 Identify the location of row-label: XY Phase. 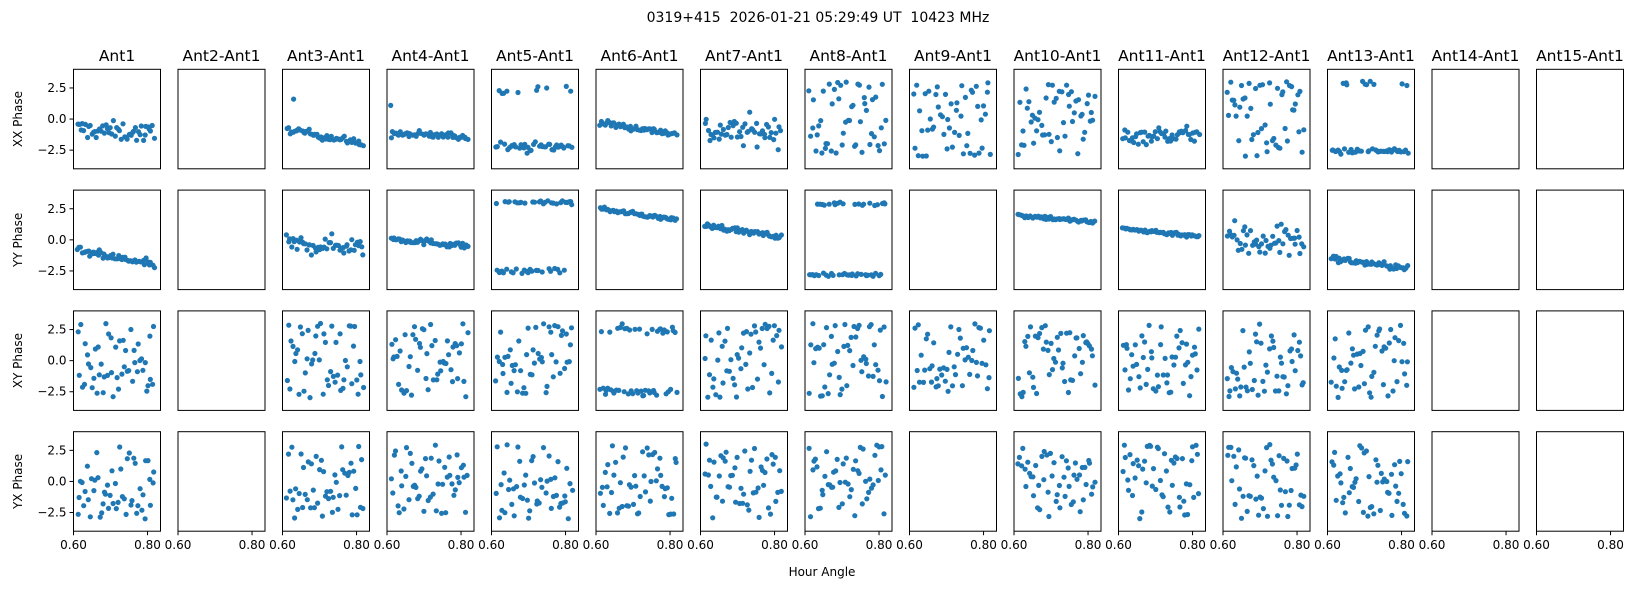
(18, 360).